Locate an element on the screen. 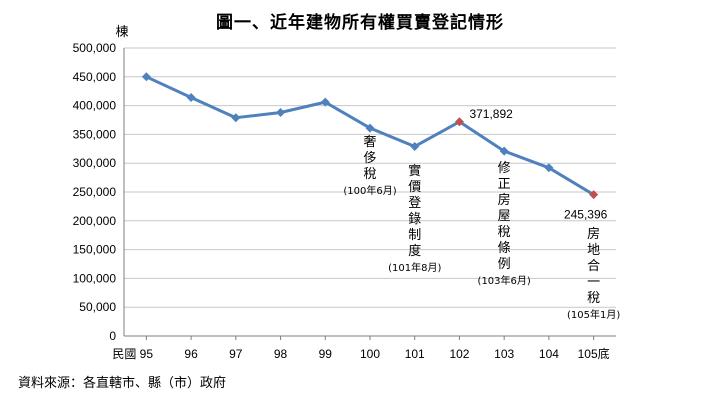 This screenshot has width=720, height=415. data-label: 371,892 is located at coordinates (491, 114).